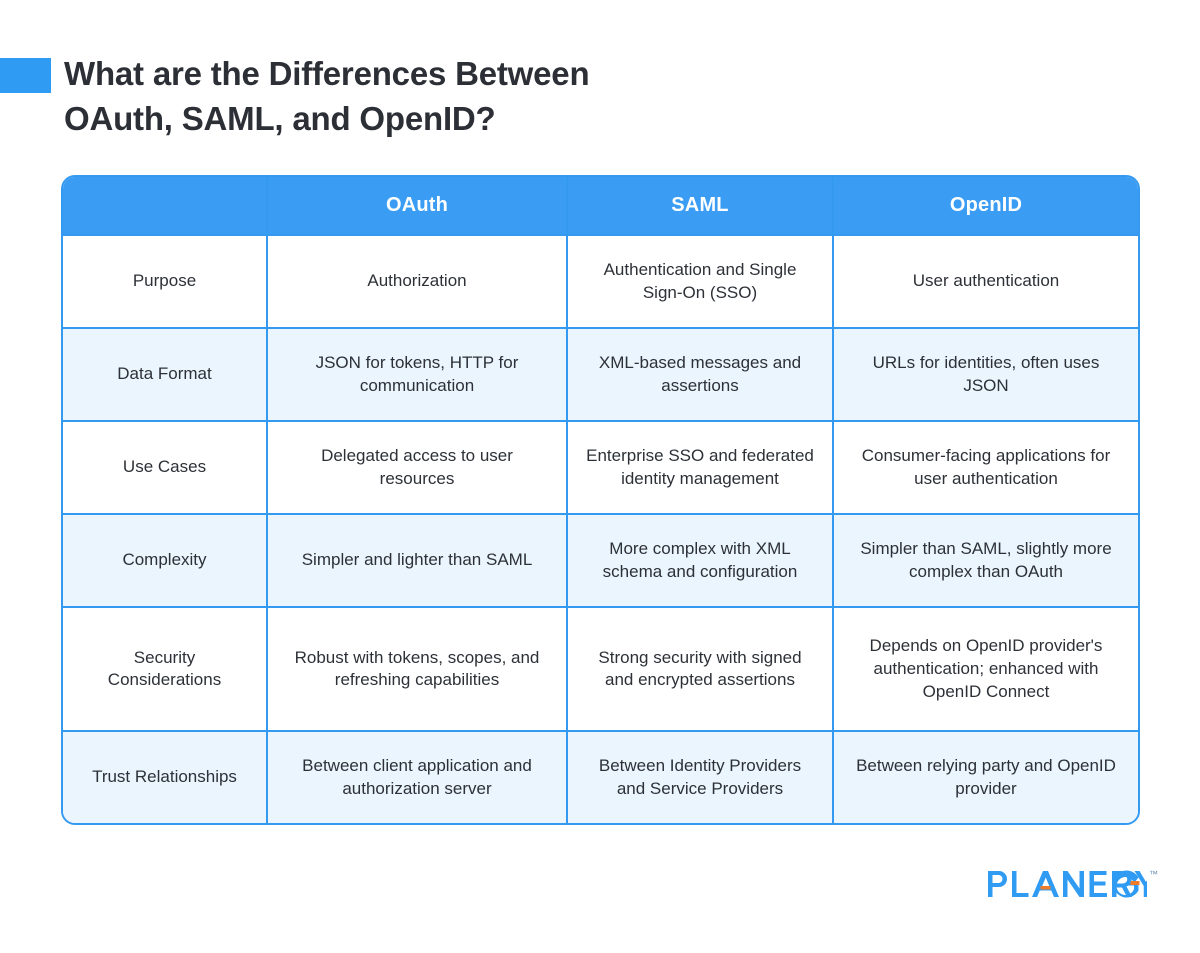 Image resolution: width=1200 pixels, height=953 pixels. Describe the element at coordinates (165, 777) in the screenshot. I see `row-label-trust-relationships: Trust Relationships` at that location.